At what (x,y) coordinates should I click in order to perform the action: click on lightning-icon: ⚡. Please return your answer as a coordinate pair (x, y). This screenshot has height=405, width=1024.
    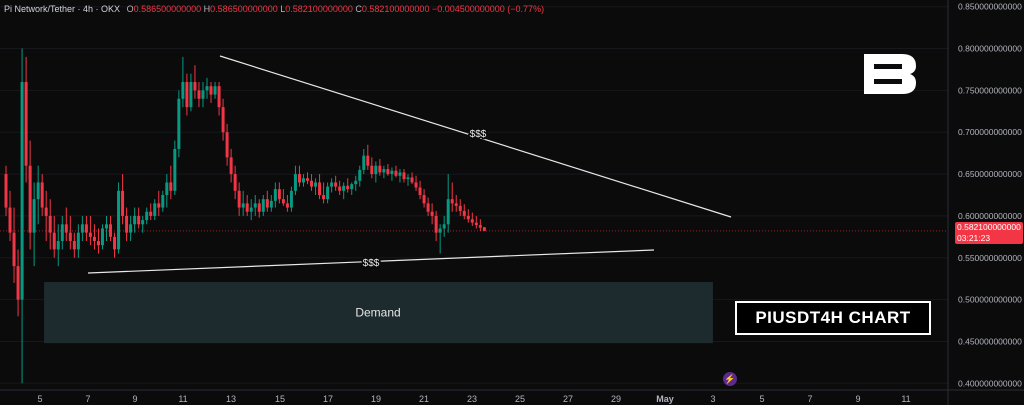
    Looking at the image, I should click on (730, 379).